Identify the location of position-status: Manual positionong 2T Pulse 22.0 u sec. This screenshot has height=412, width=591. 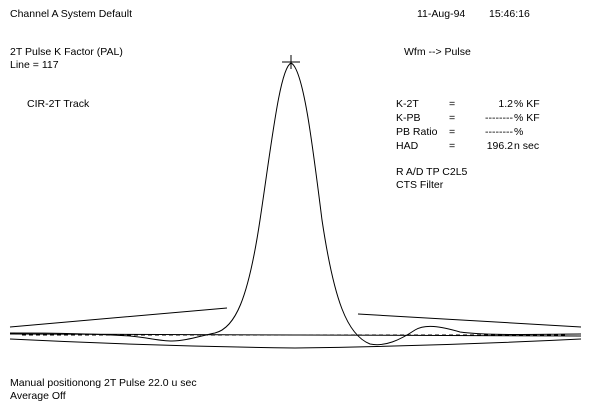
(103, 383).